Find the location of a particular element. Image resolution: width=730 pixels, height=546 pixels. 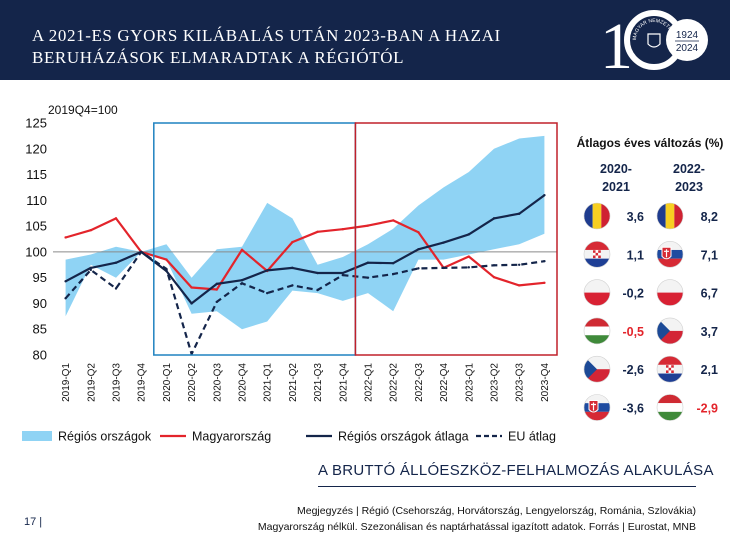

y-axis-label: 2019Q4=100 is located at coordinates (83, 110).